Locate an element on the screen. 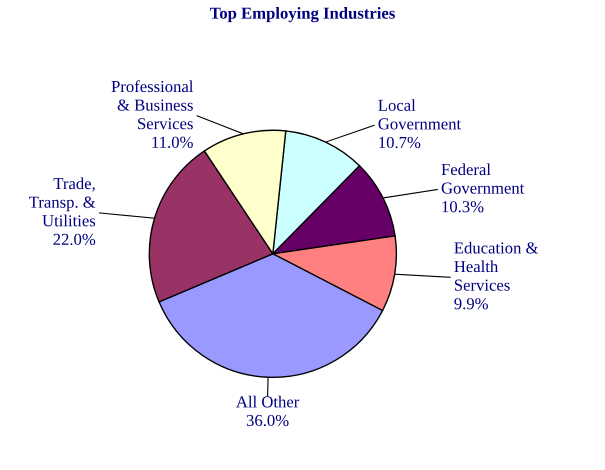  chart-title: Top Employing Industries is located at coordinates (302, 14).